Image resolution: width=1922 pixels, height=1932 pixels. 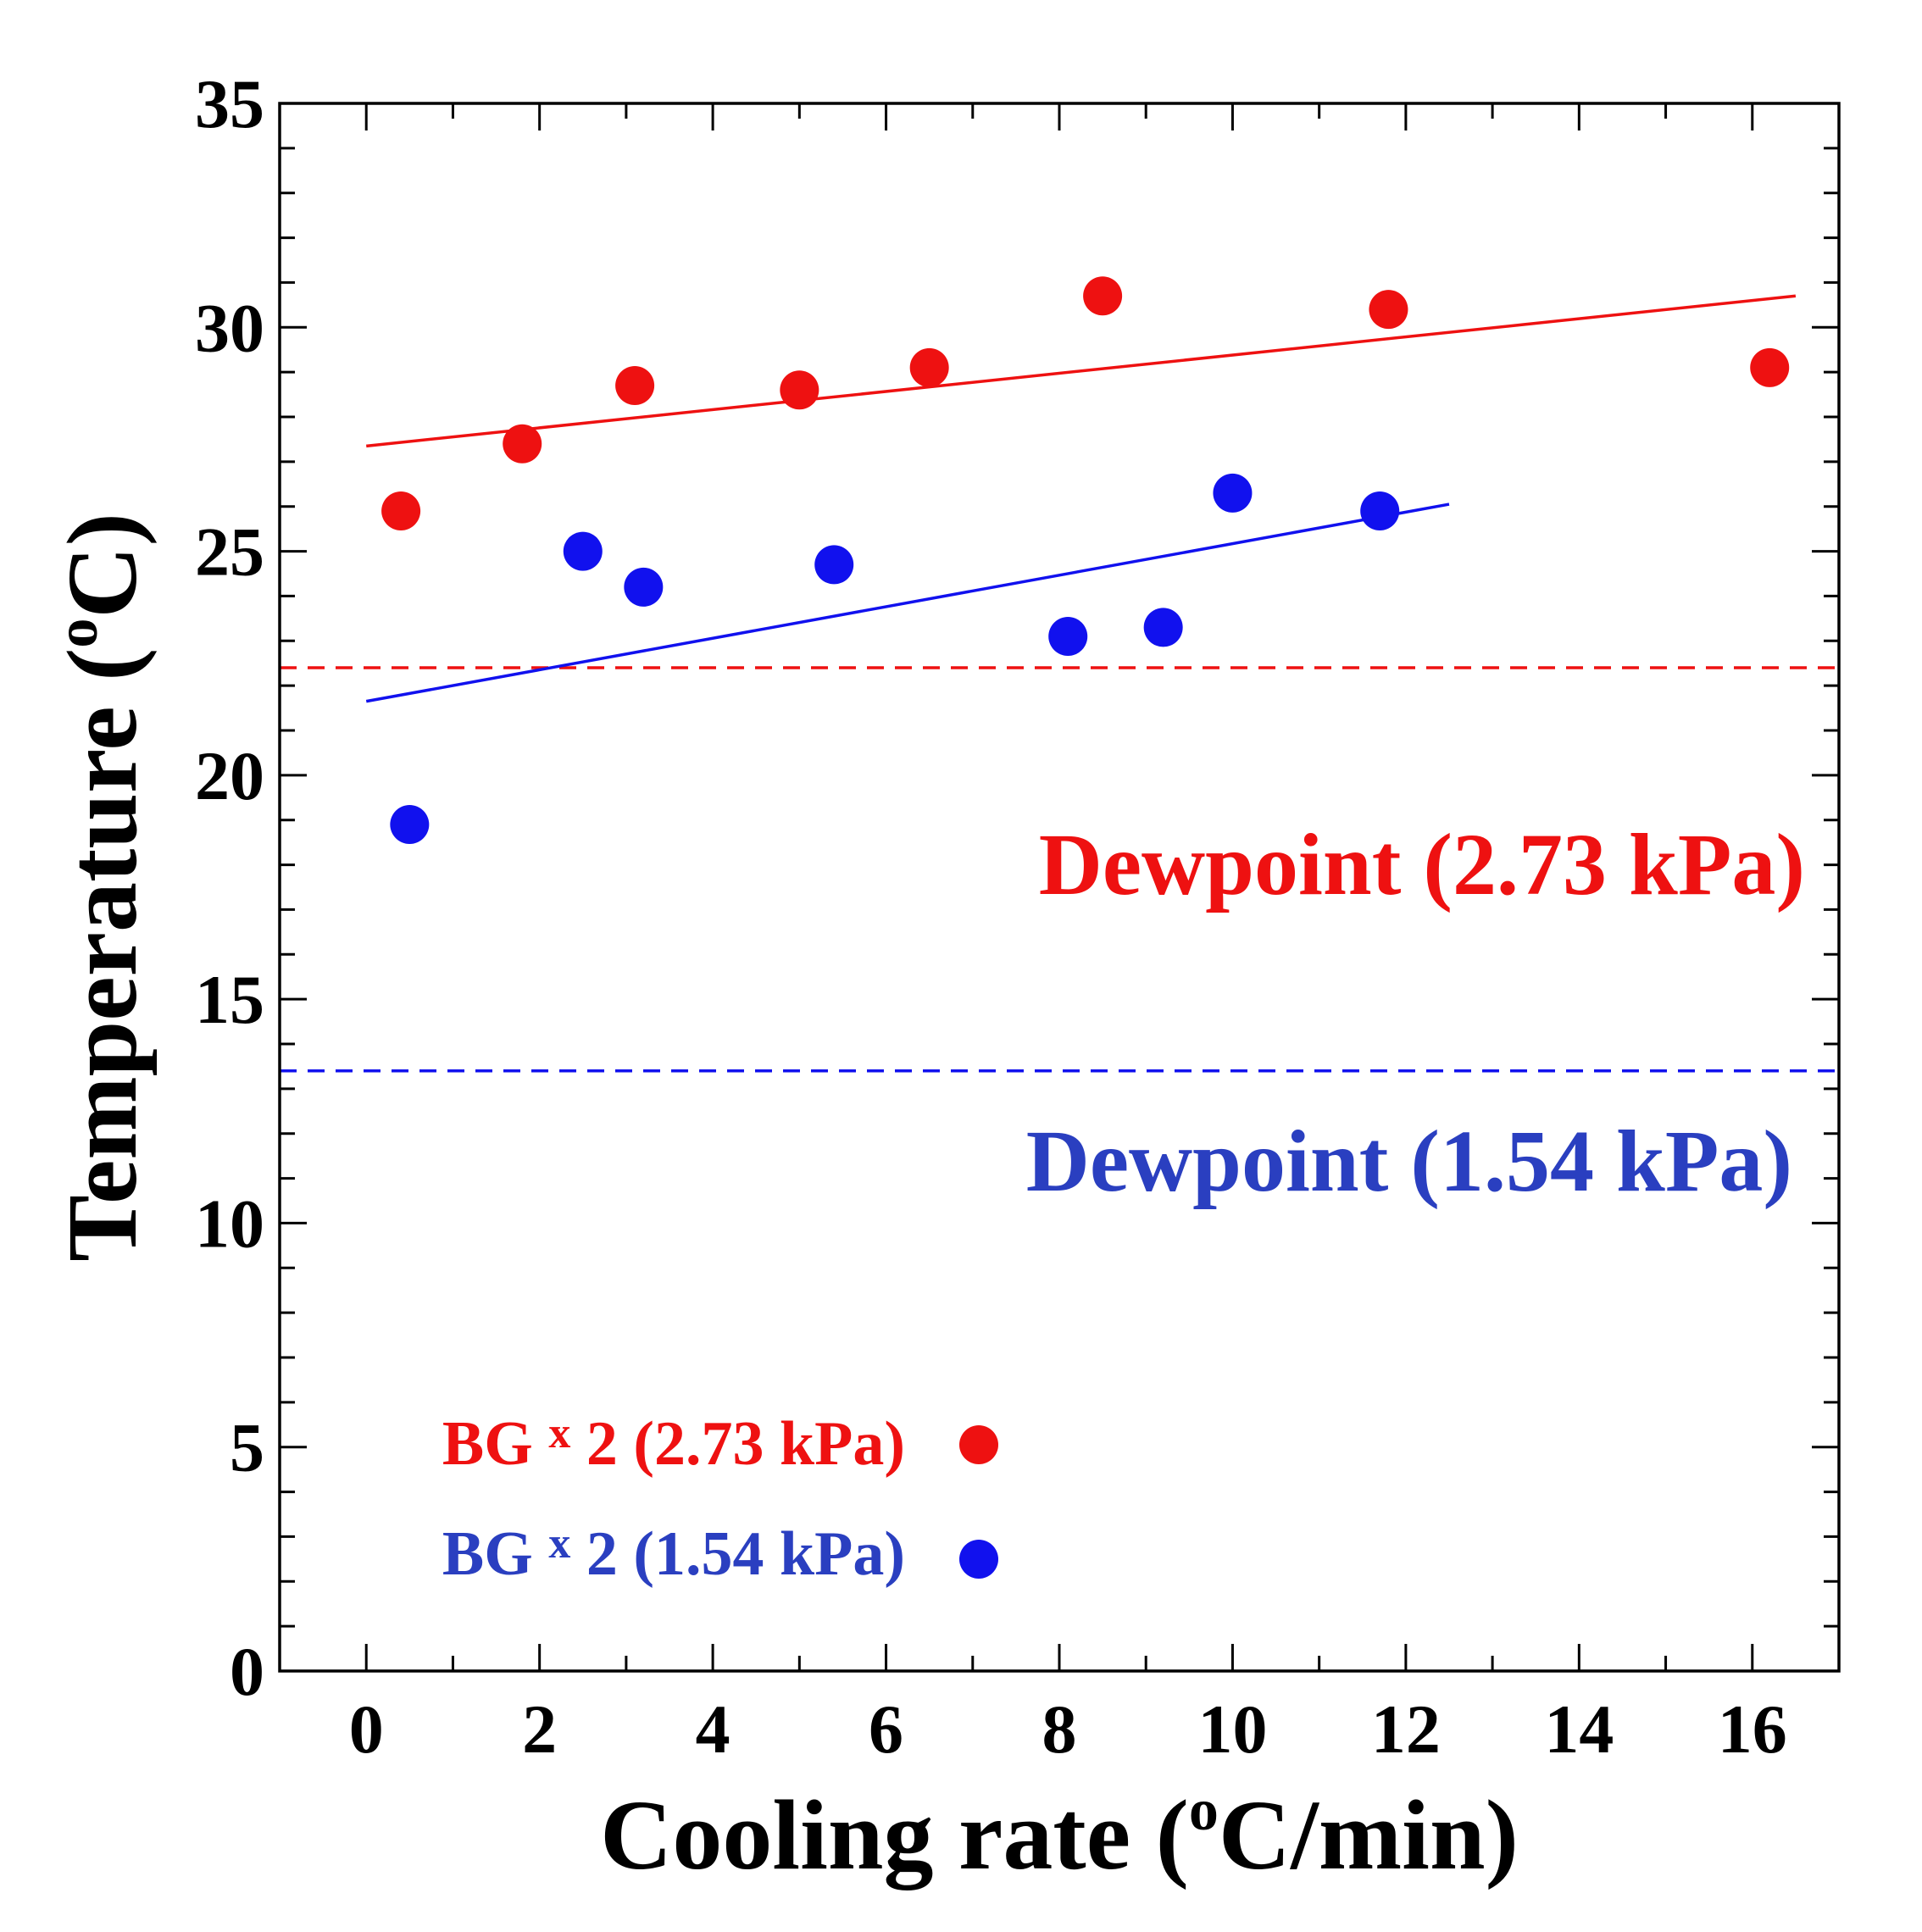 I want to click on y-tick-label: 30, so click(x=229, y=327).